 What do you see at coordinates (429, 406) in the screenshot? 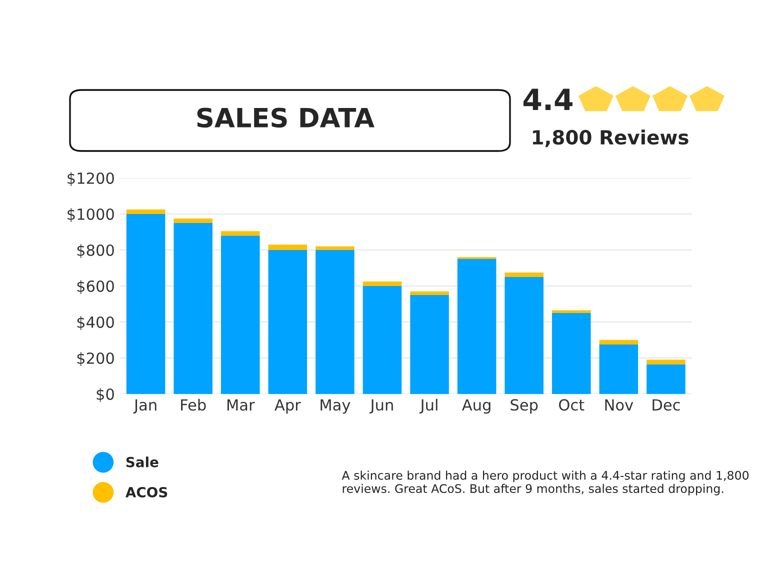
I see `x-tick-label: Jul` at bounding box center [429, 406].